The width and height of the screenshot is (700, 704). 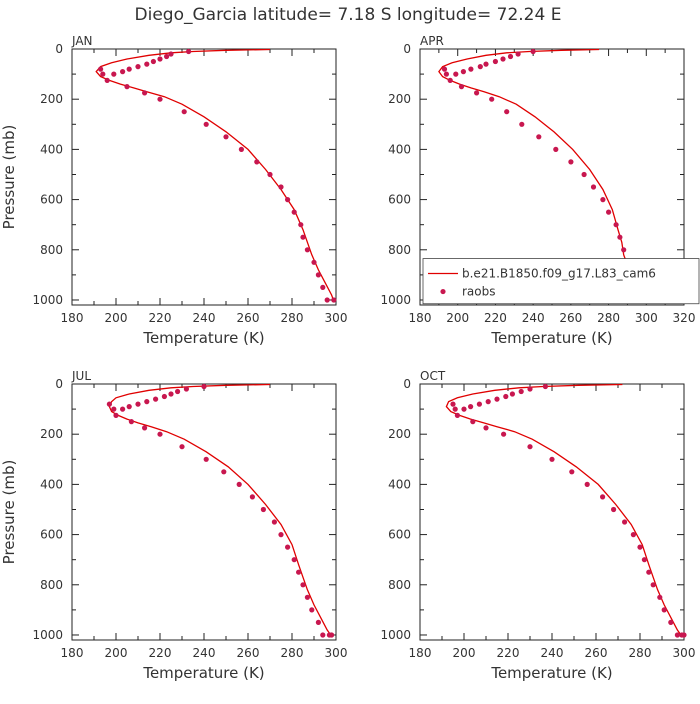 I want to click on model-profile-line, so click(x=564, y=510).